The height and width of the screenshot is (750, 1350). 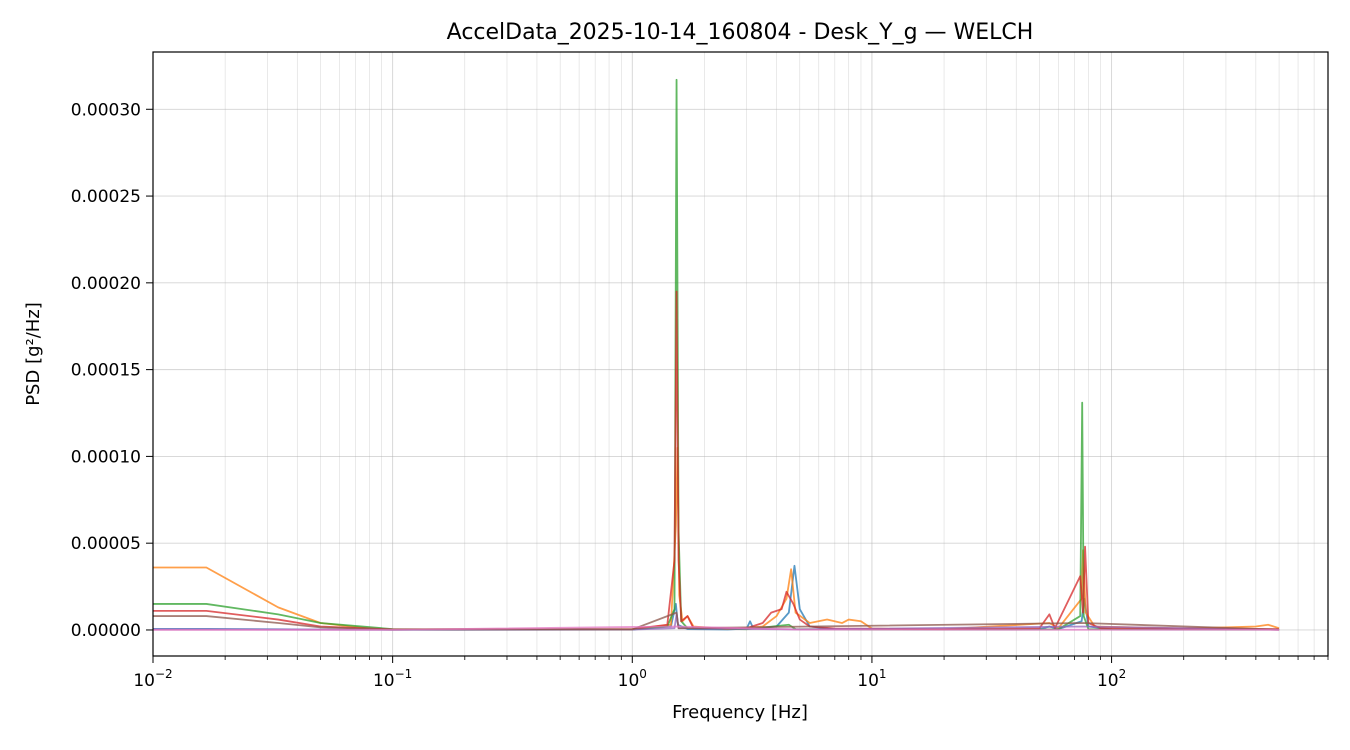 I want to click on y-tick-label: 0.00015, so click(x=106, y=371).